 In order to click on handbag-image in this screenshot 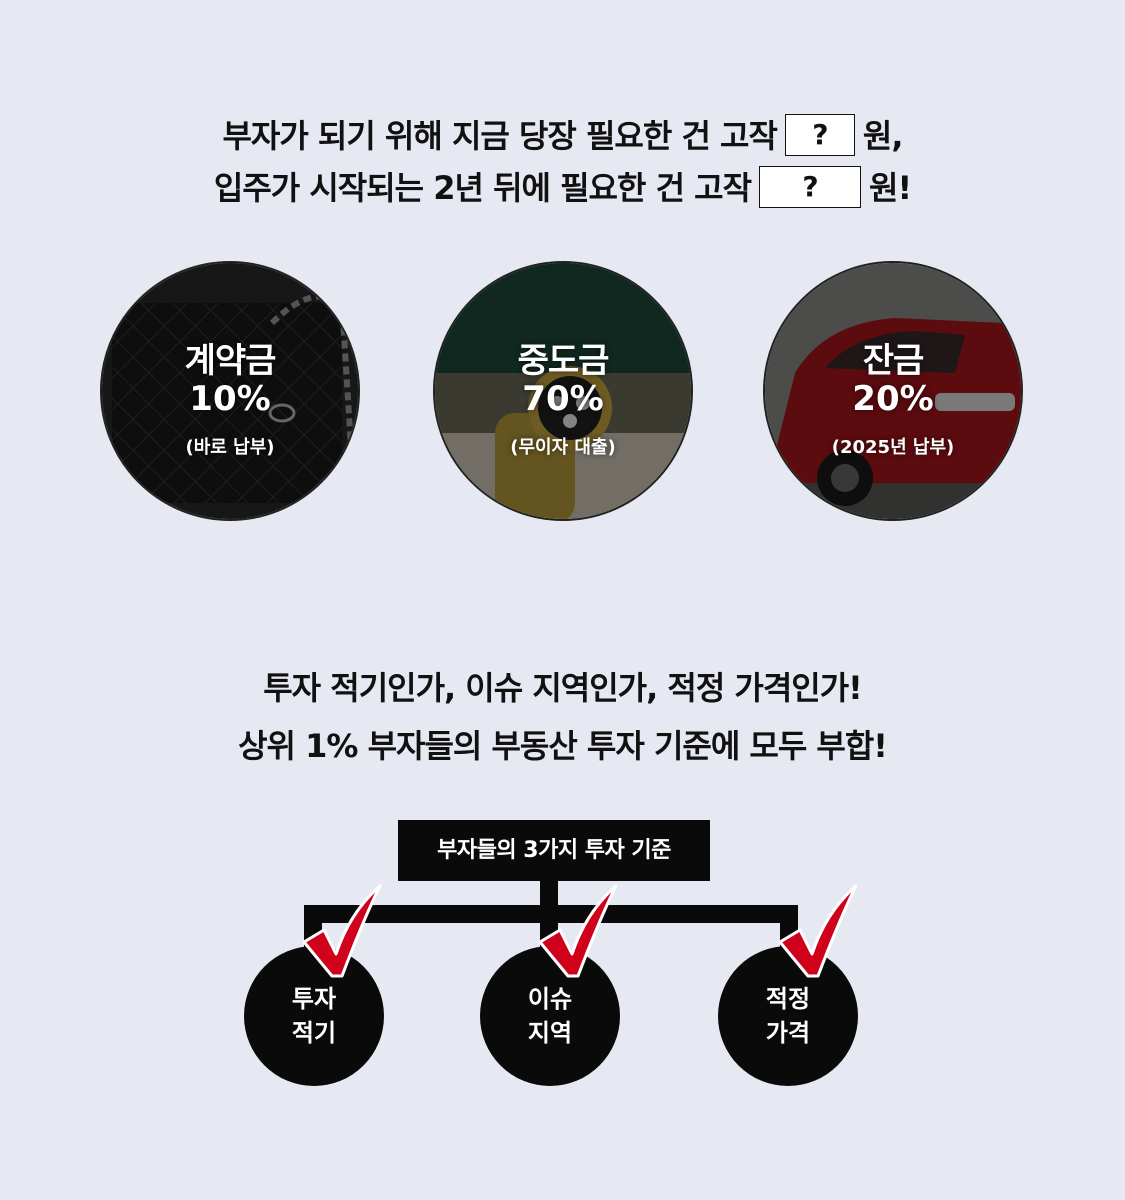, I will do `click(230, 391)`.